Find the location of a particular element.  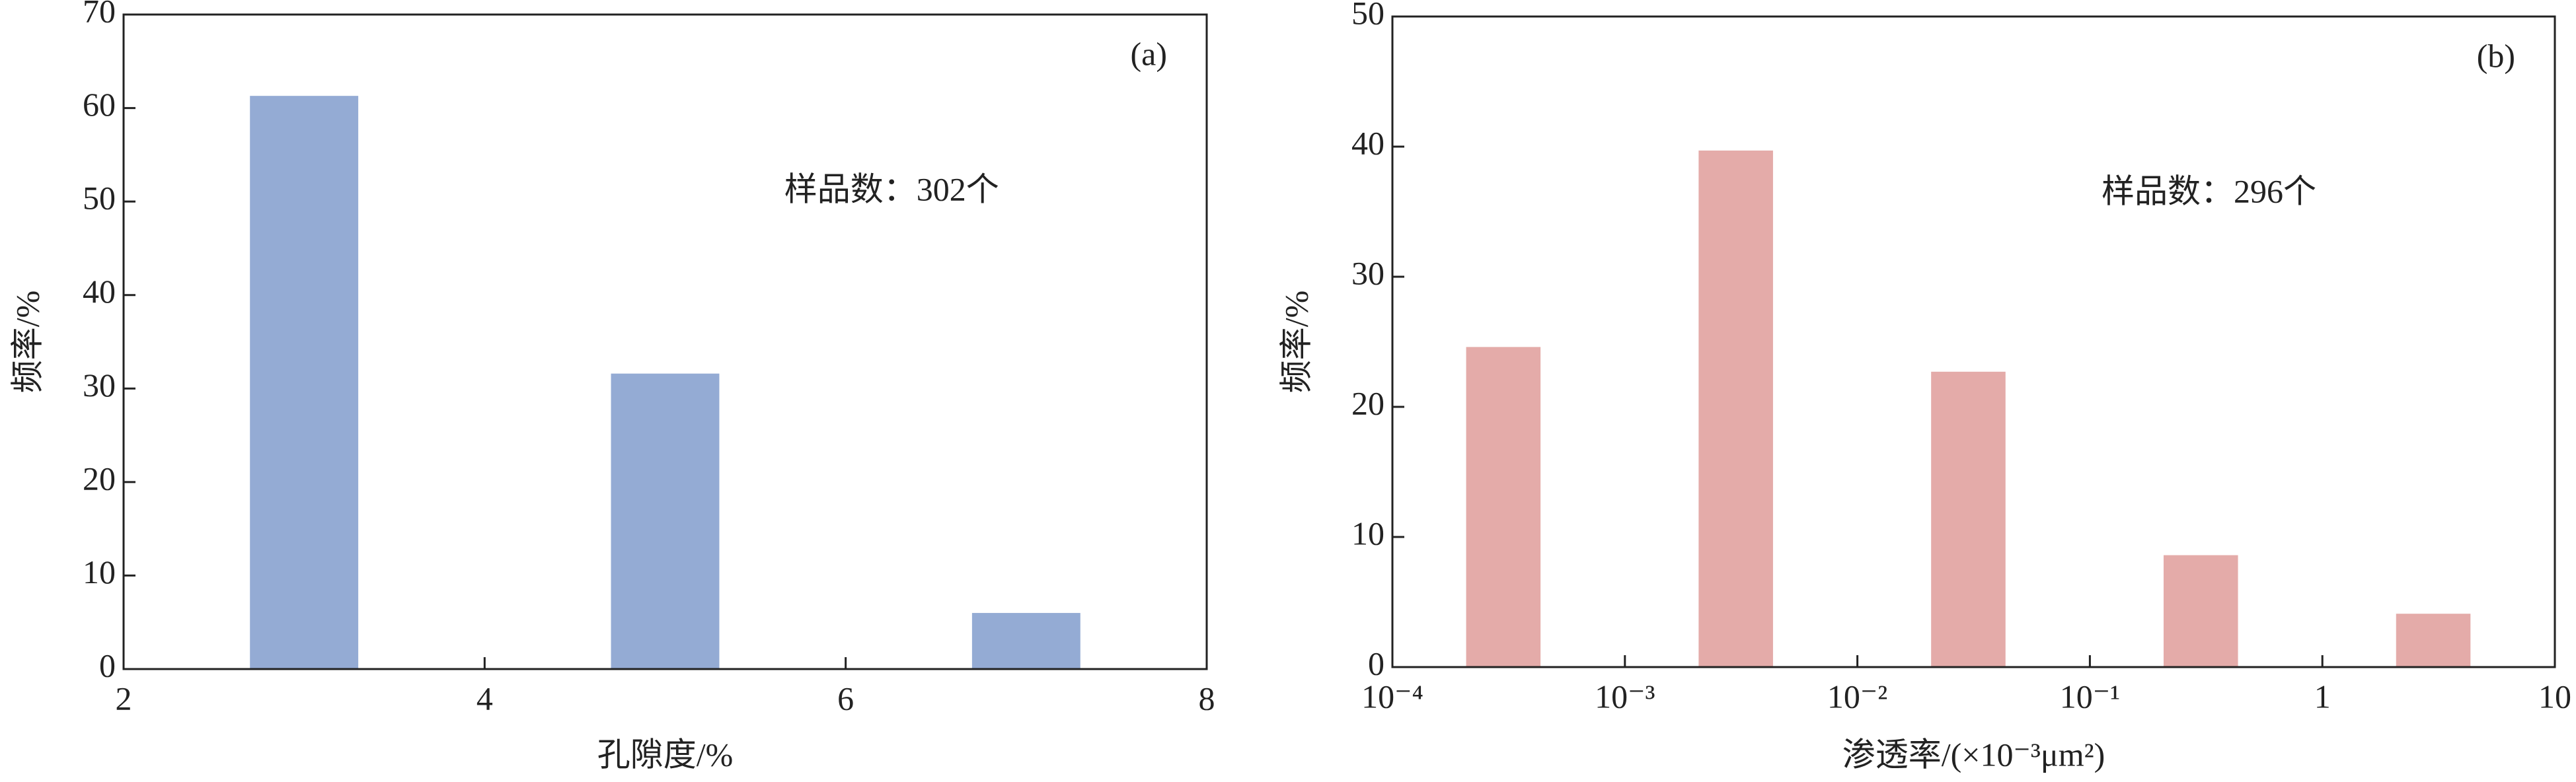

x-tick-label: 4 is located at coordinates (484, 698).